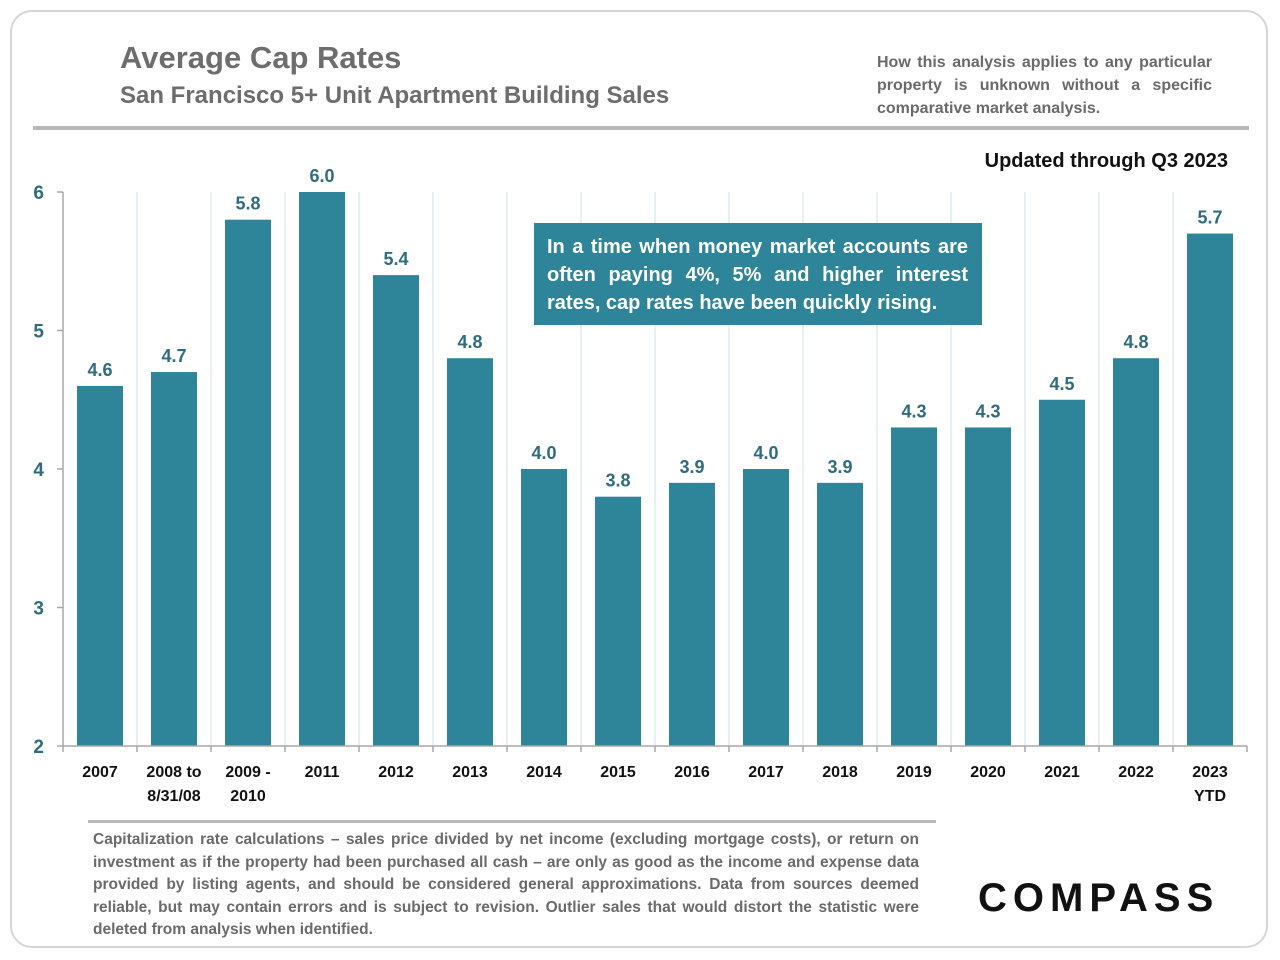  Describe the element at coordinates (173, 356) in the screenshot. I see `data-label: 4.7` at that location.